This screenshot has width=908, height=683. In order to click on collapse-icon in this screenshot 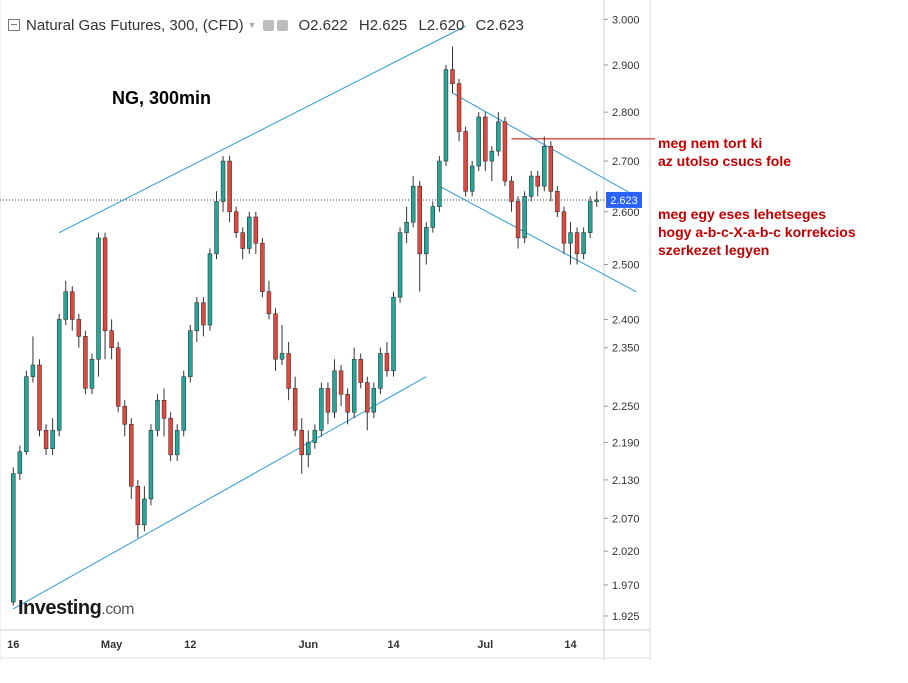, I will do `click(14, 25)`.